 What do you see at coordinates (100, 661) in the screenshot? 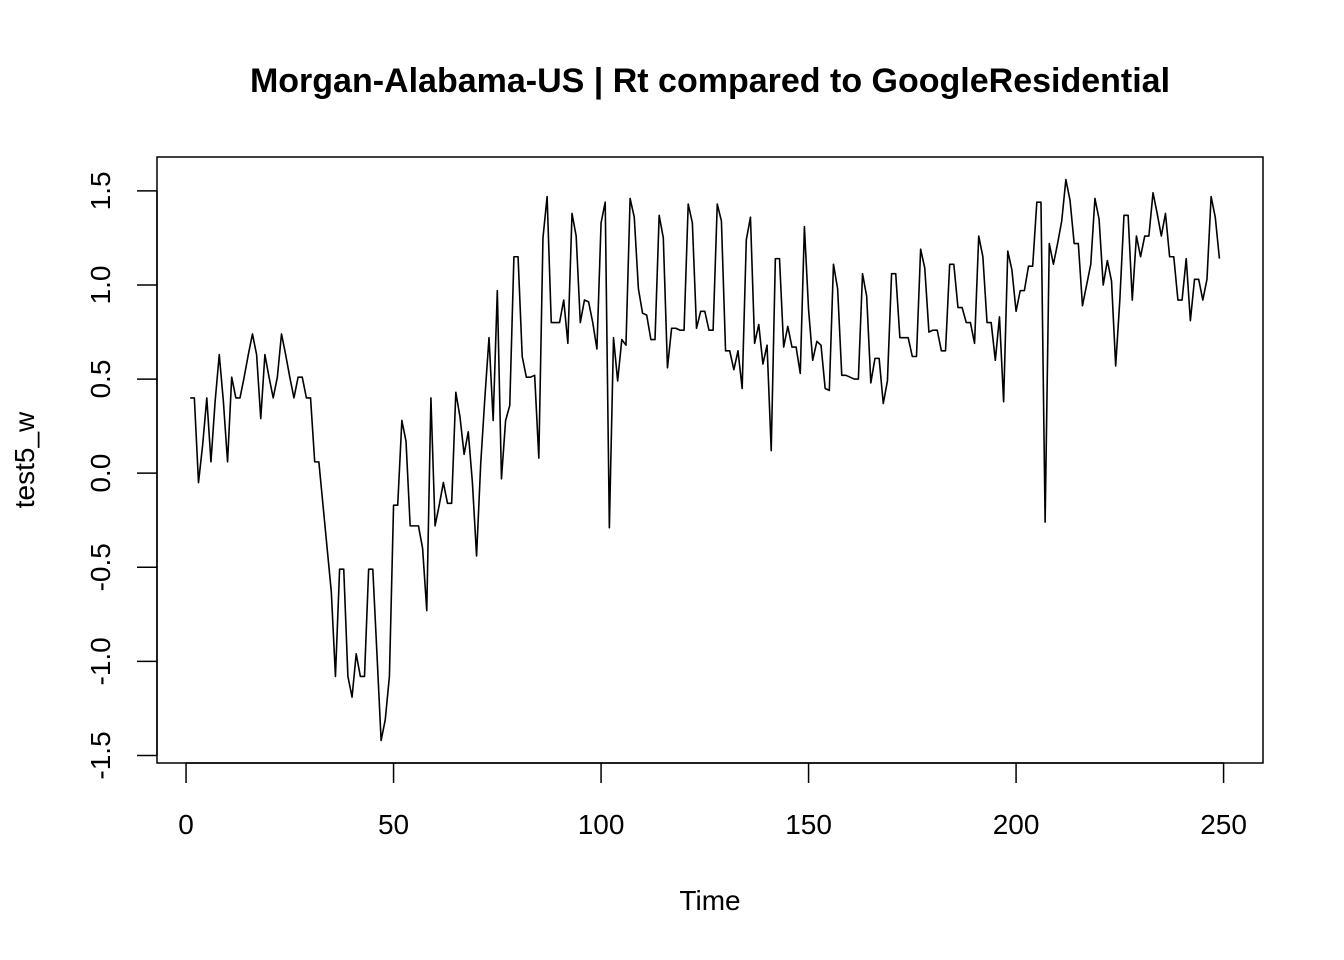
I see `y-tick-label: -1.0` at bounding box center [100, 661].